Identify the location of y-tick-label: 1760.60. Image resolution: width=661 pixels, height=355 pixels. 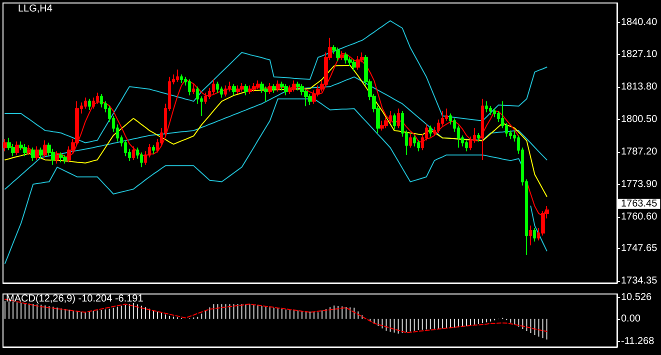
(639, 216).